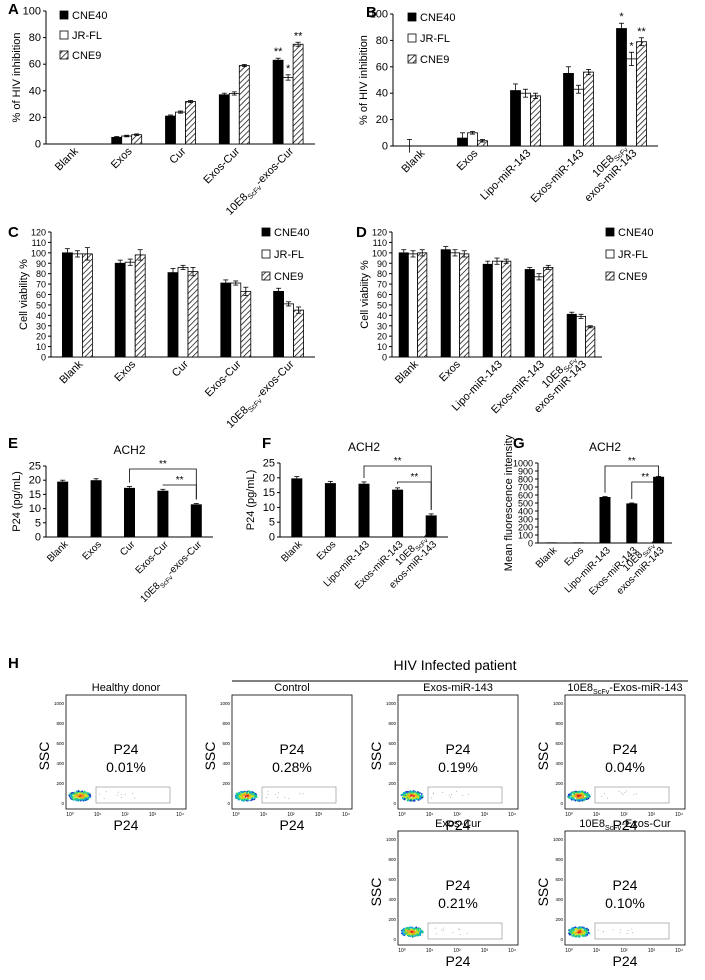 The height and width of the screenshot is (980, 705). I want to click on y-axis-label: Mean fluorescence intensity, so click(509, 502).